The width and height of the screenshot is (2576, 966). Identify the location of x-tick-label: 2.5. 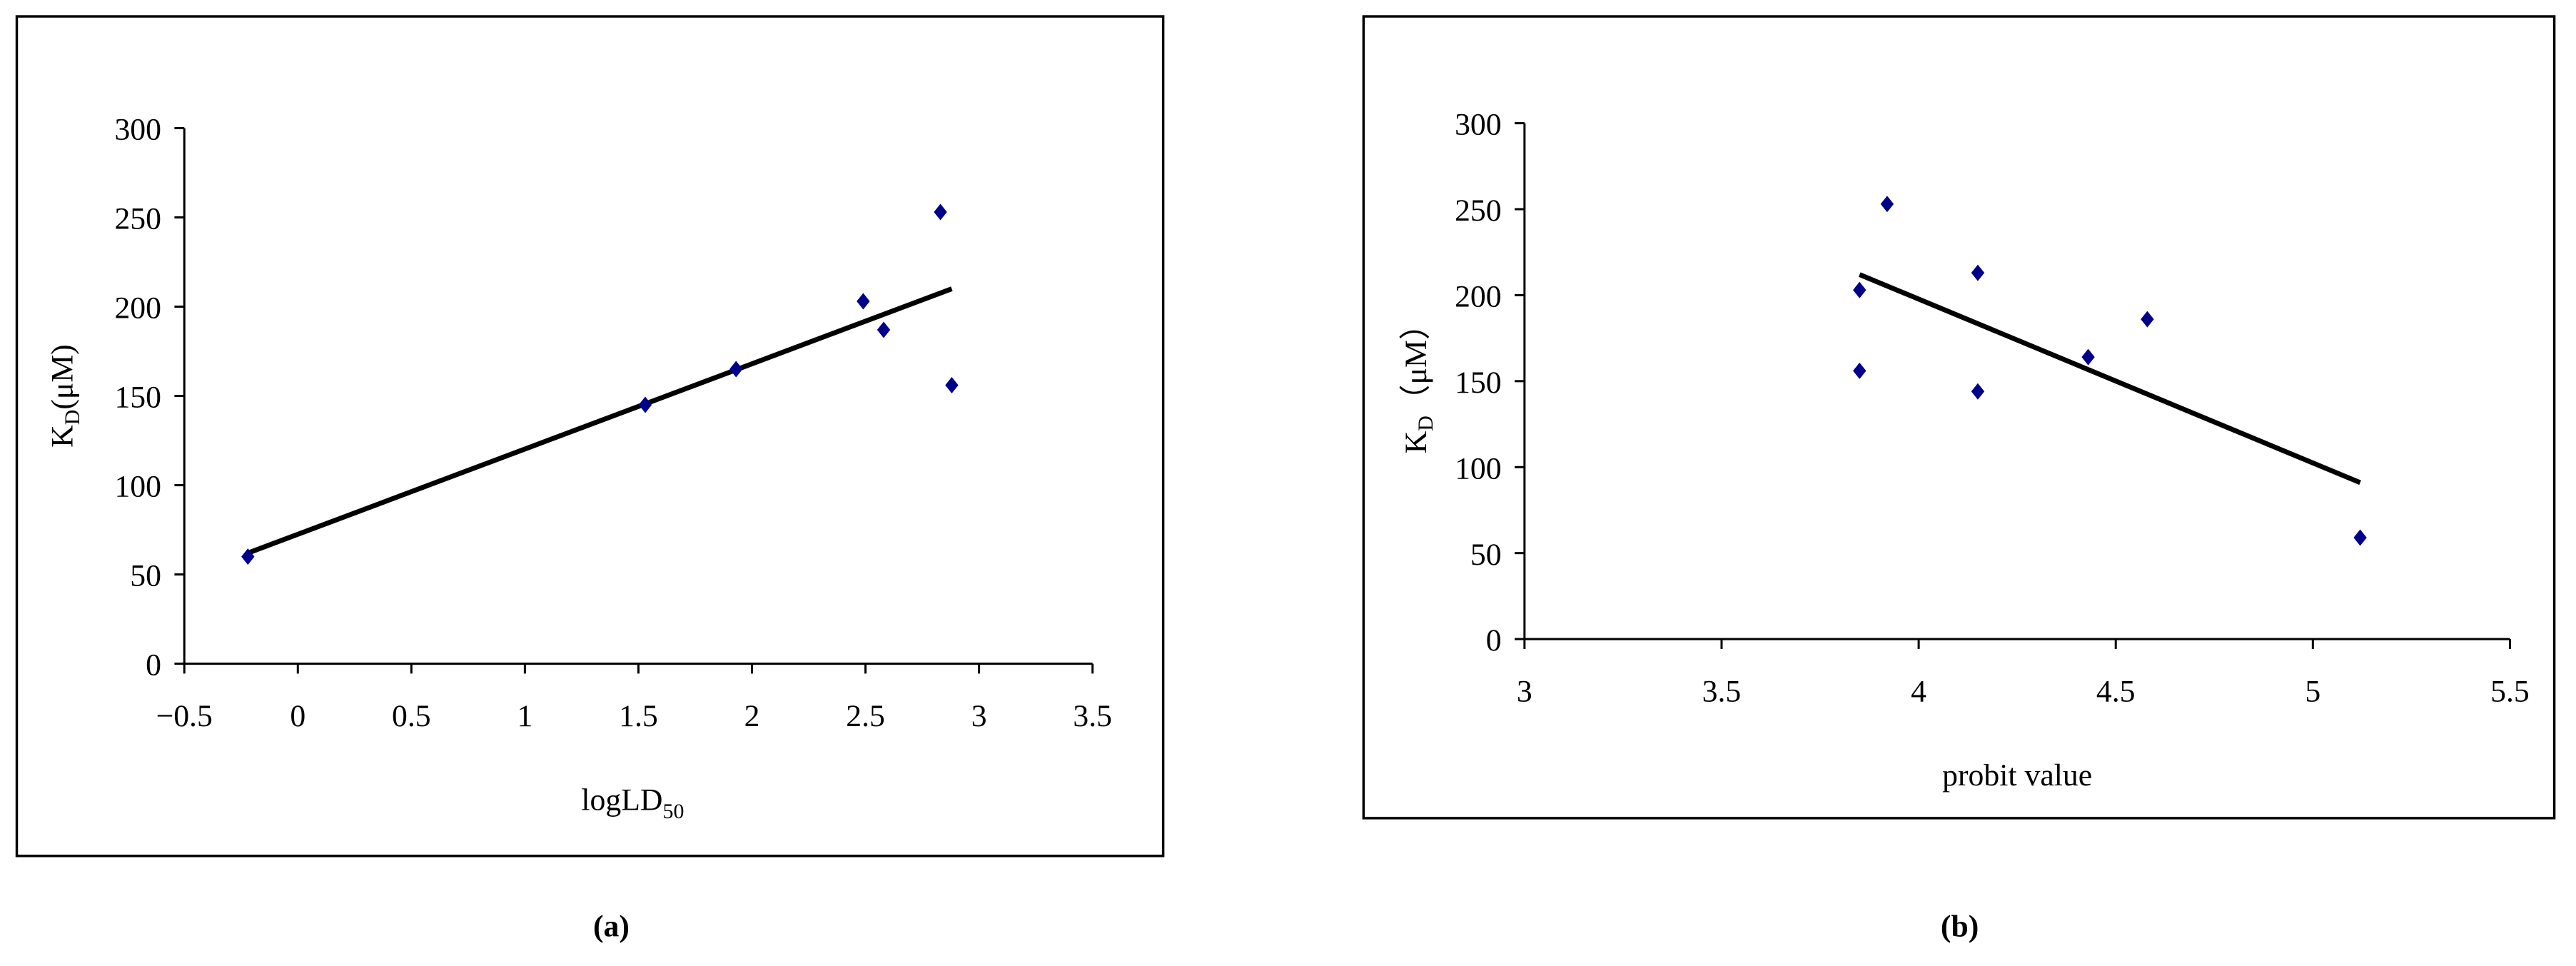
(865, 716).